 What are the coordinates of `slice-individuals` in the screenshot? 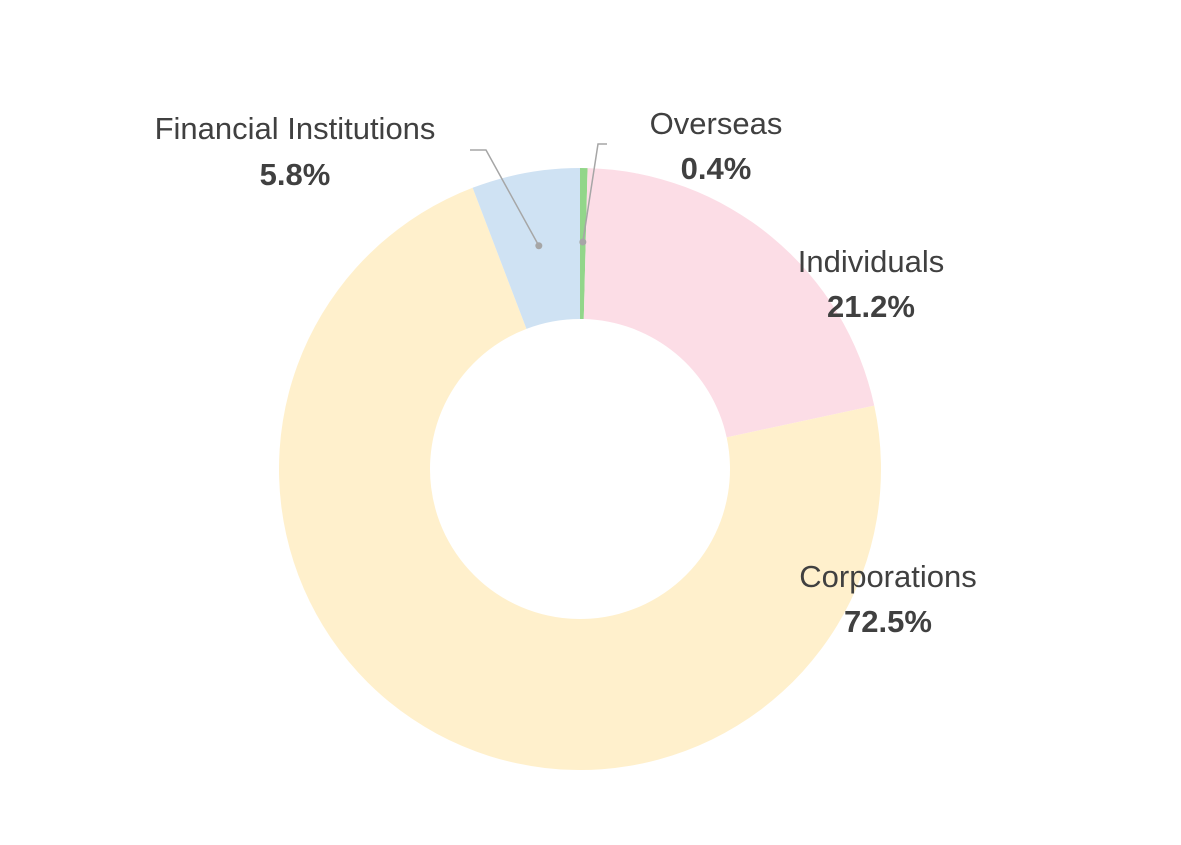 It's located at (729, 303).